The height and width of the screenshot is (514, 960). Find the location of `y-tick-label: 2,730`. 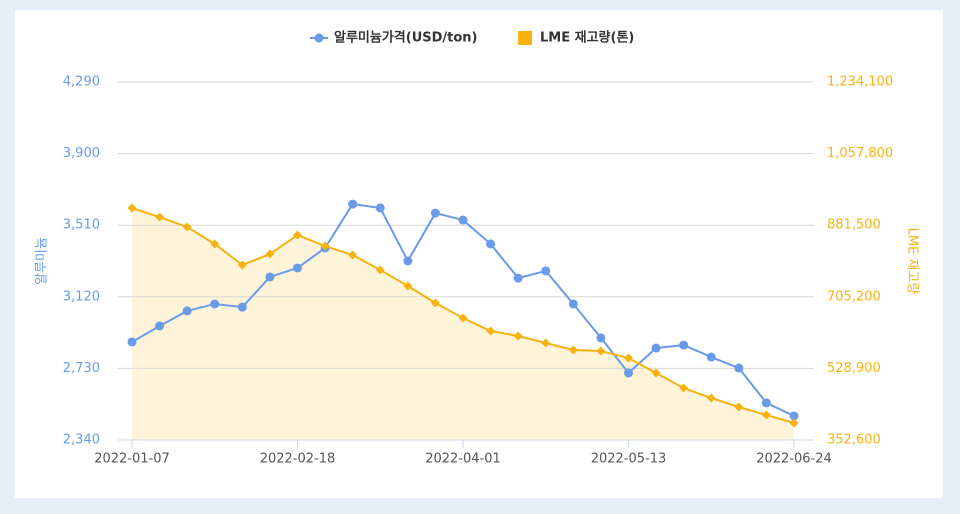

y-tick-label: 2,730 is located at coordinates (81, 368).